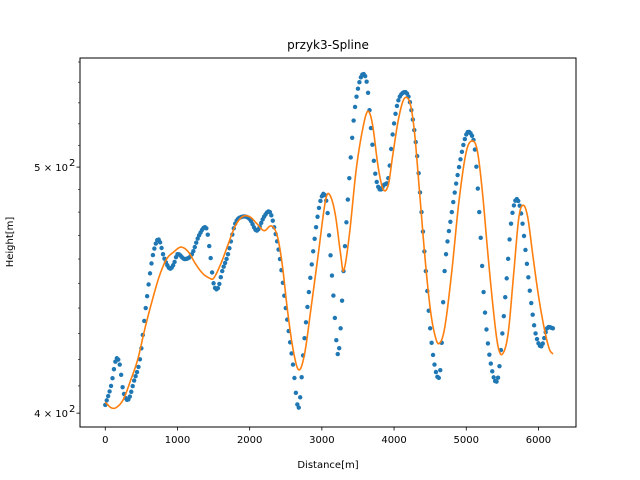 The image size is (640, 480). I want to click on y-axis: 4 × 10 25 × 10 2, so click(57, 240).